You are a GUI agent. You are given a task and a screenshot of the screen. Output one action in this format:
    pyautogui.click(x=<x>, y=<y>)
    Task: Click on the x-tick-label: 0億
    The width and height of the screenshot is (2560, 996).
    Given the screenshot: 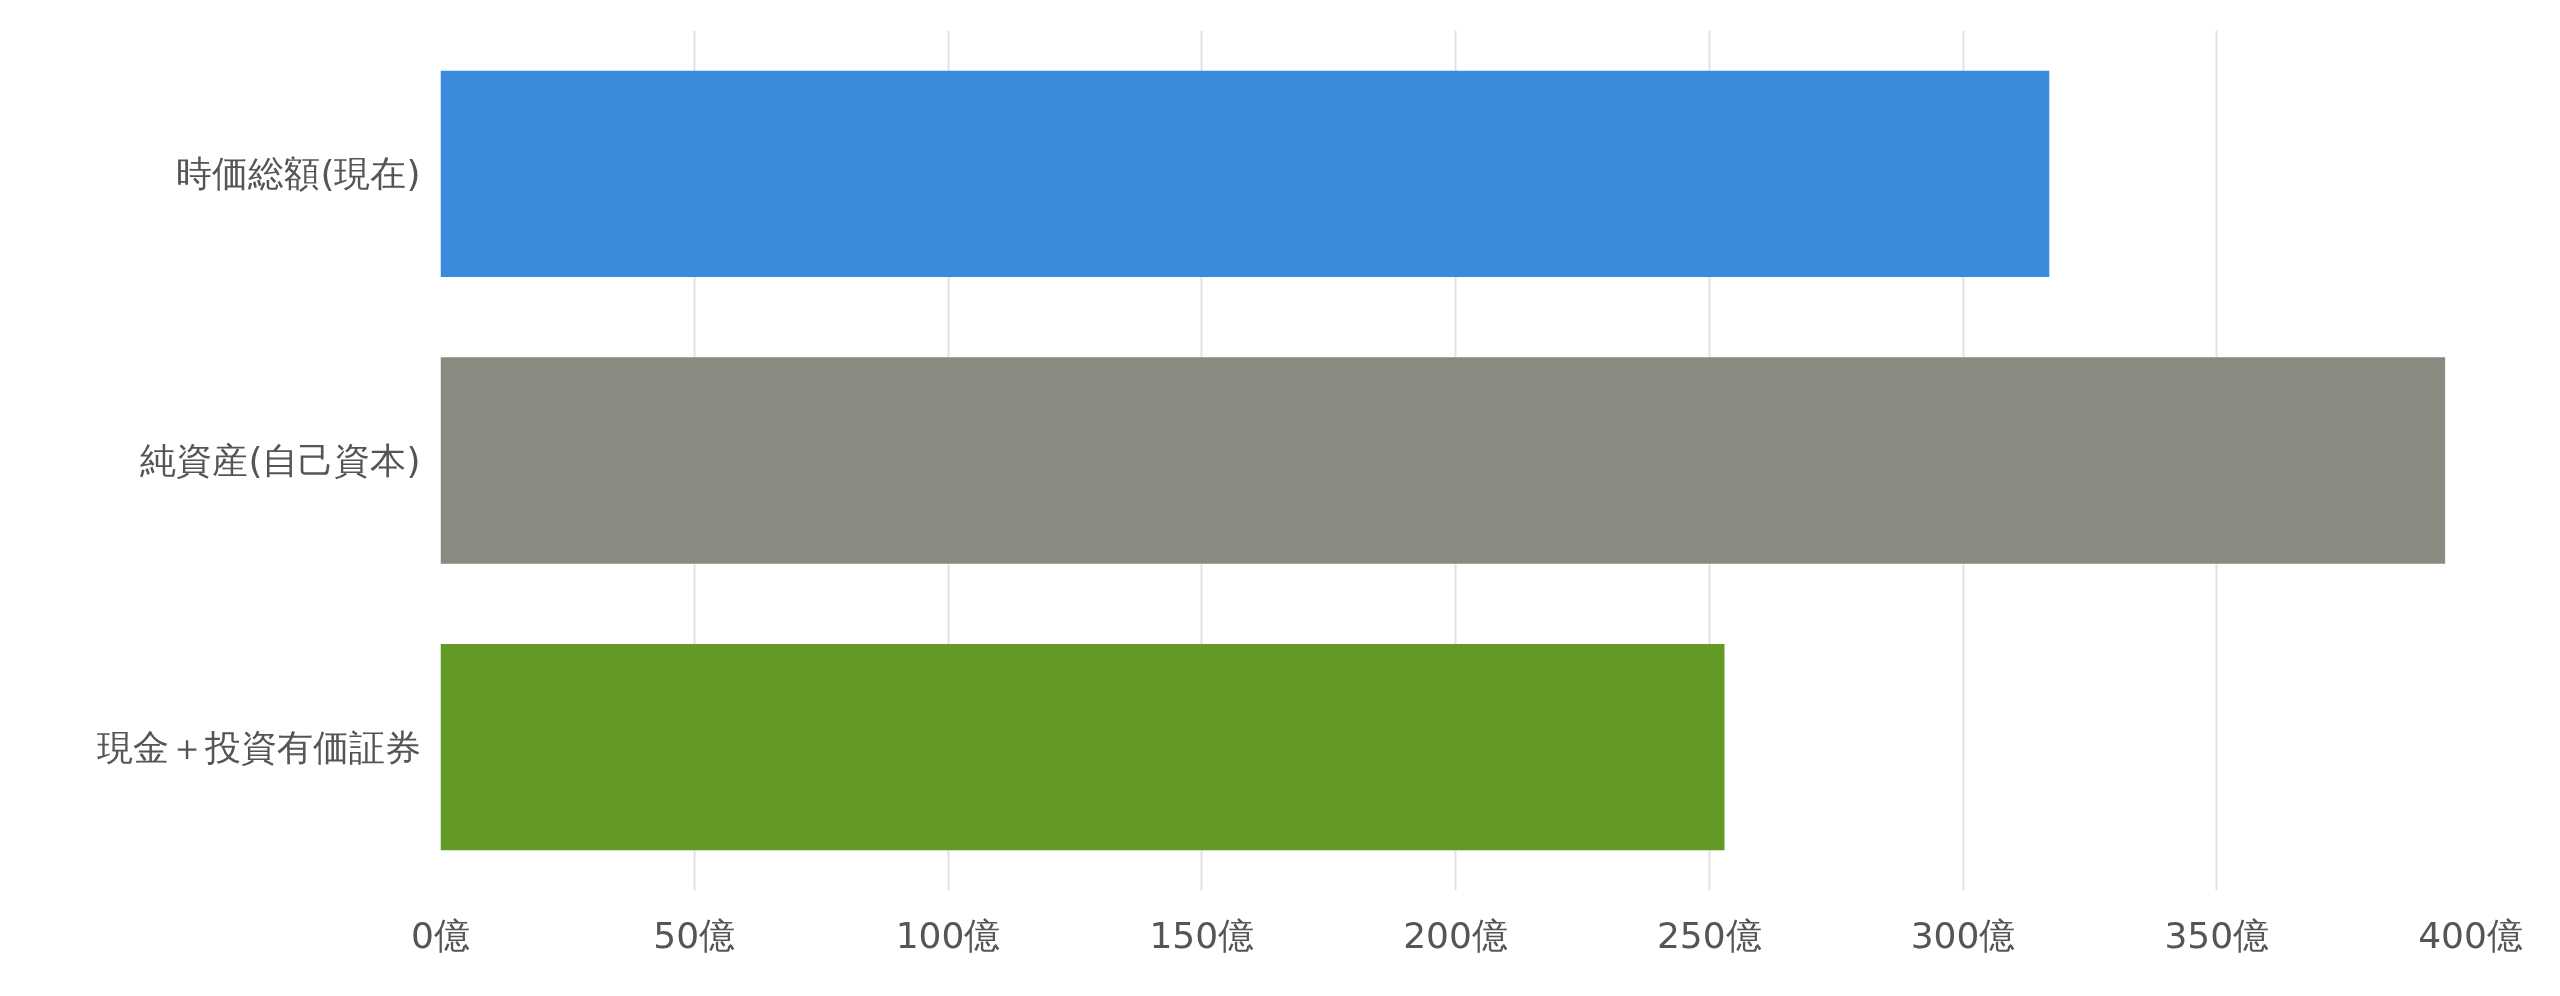 What is the action you would take?
    pyautogui.click(x=440, y=935)
    